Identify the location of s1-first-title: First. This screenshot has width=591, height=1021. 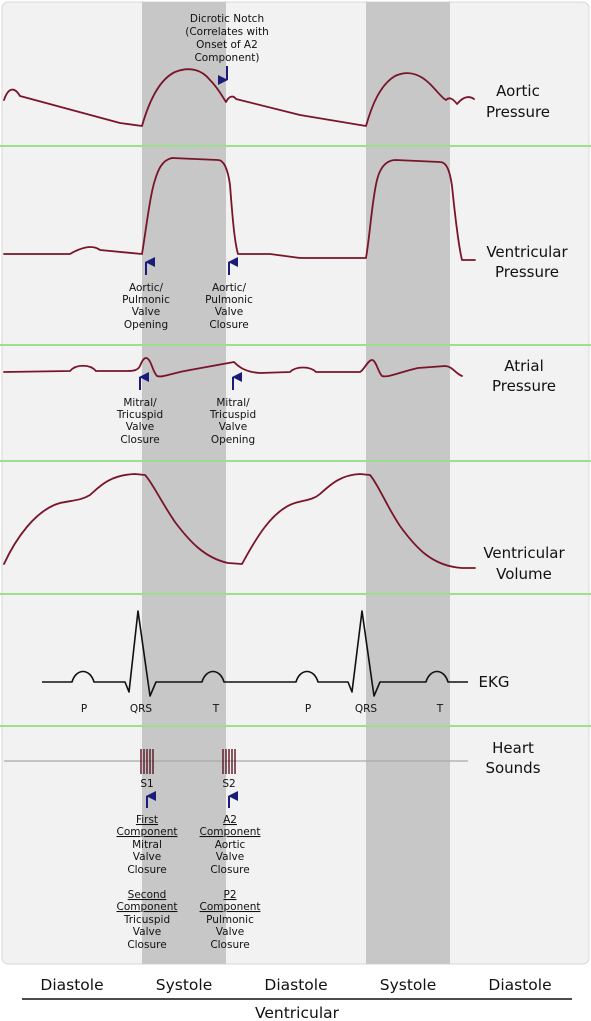
(147, 820).